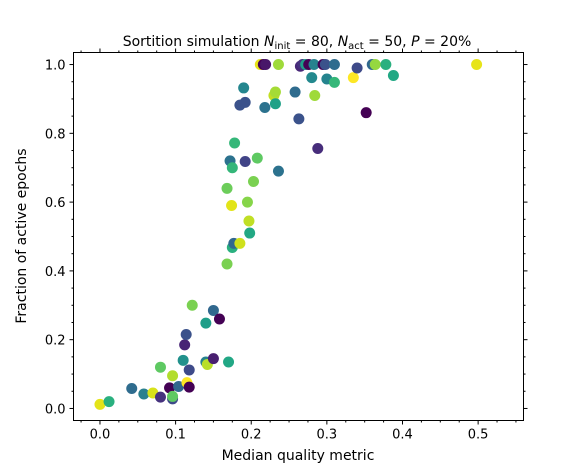 The image size is (581, 465). I want to click on y-tick-label: 0.0, so click(55, 409).